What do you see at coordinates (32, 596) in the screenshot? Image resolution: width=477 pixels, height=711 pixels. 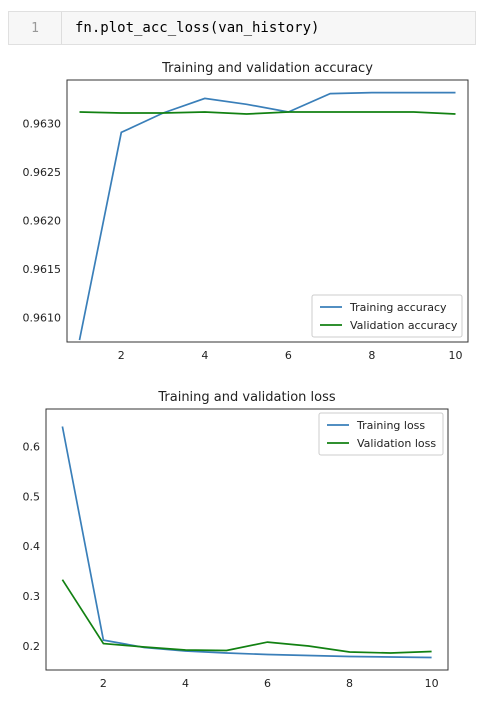 I see `y-tick-label: 0.3` at bounding box center [32, 596].